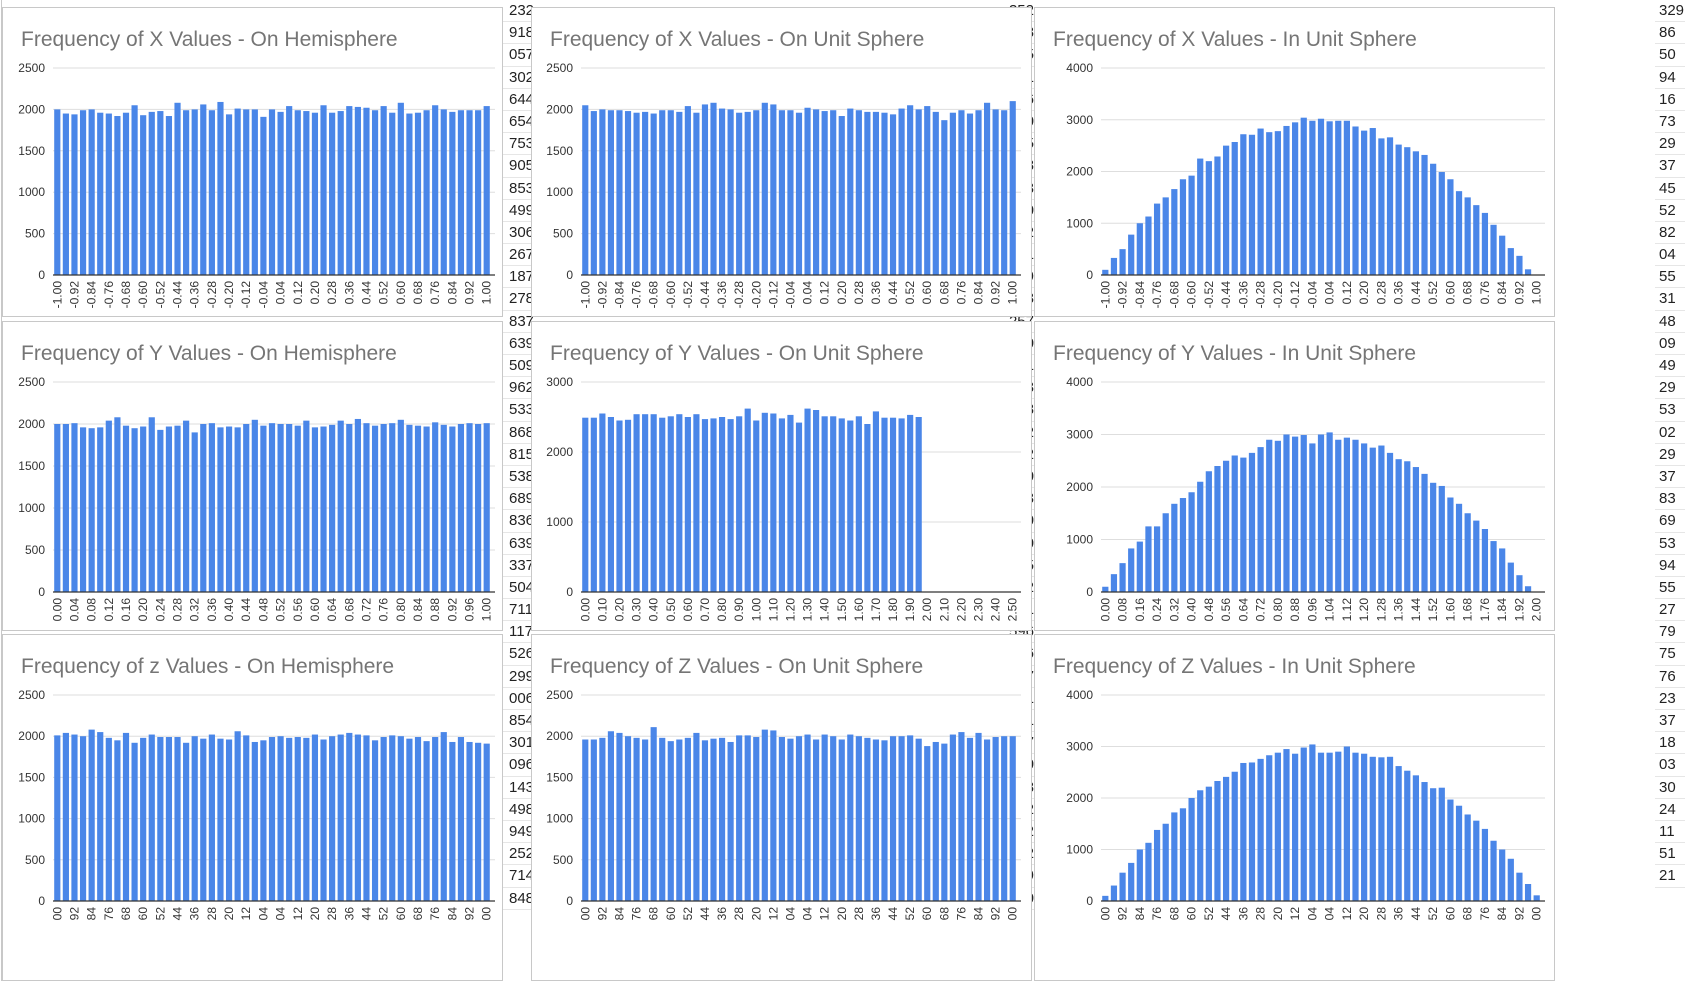 The width and height of the screenshot is (1685, 981). Describe the element at coordinates (1670, 499) in the screenshot. I see `sheet-cell: 83` at that location.